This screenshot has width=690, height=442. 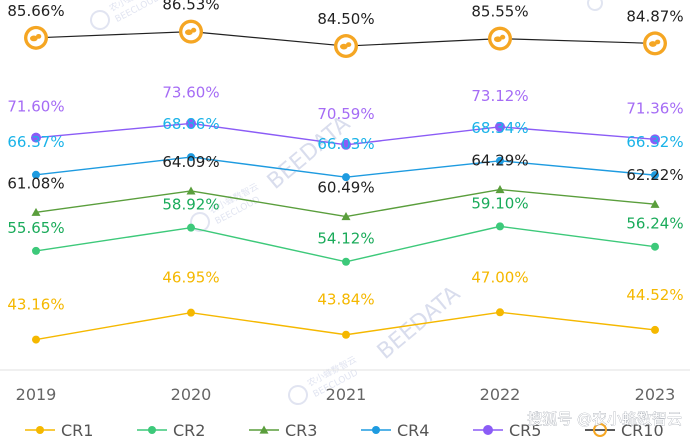 What do you see at coordinates (499, 203) in the screenshot?
I see `data-label-cr2-2022: 59.10%` at bounding box center [499, 203].